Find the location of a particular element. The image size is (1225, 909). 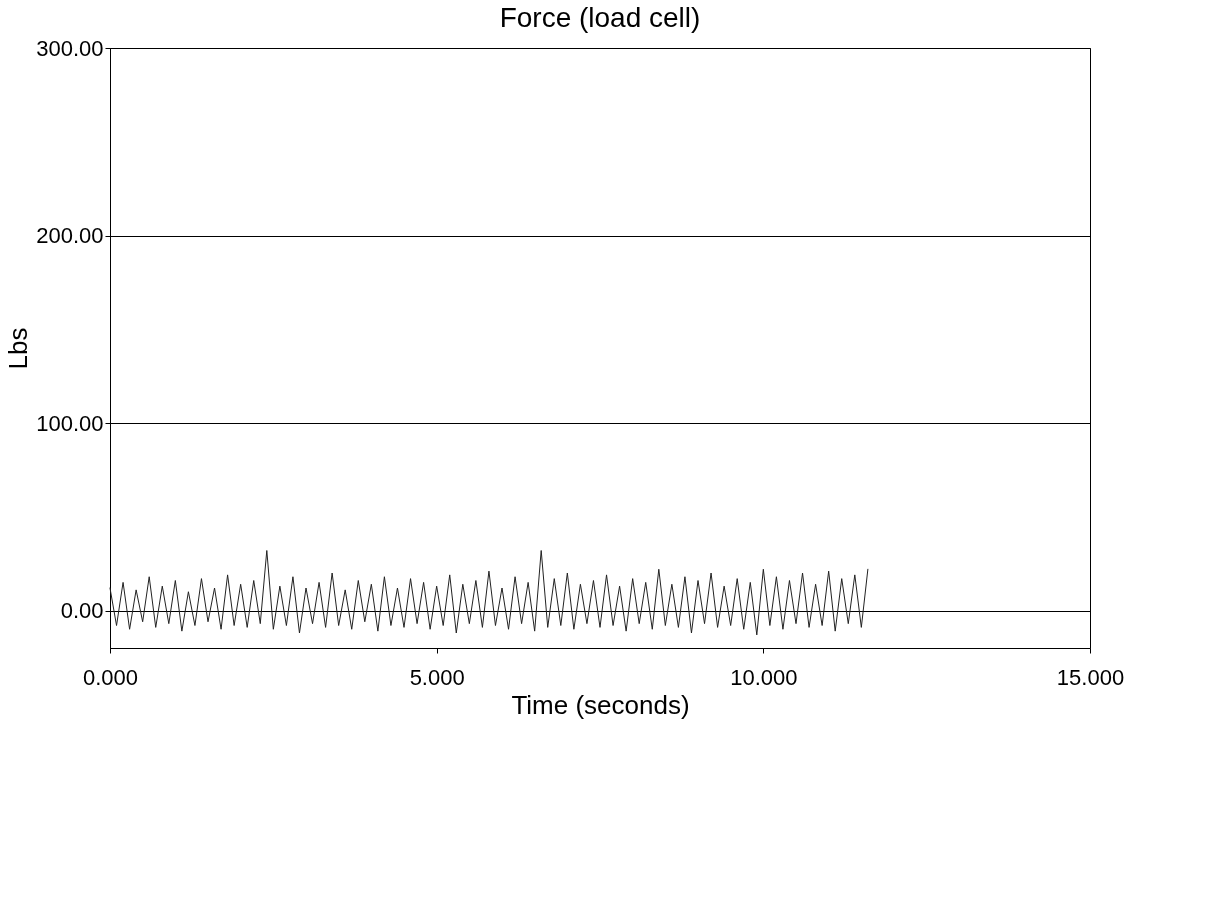

x-tick-label: 15.000 is located at coordinates (1090, 677).